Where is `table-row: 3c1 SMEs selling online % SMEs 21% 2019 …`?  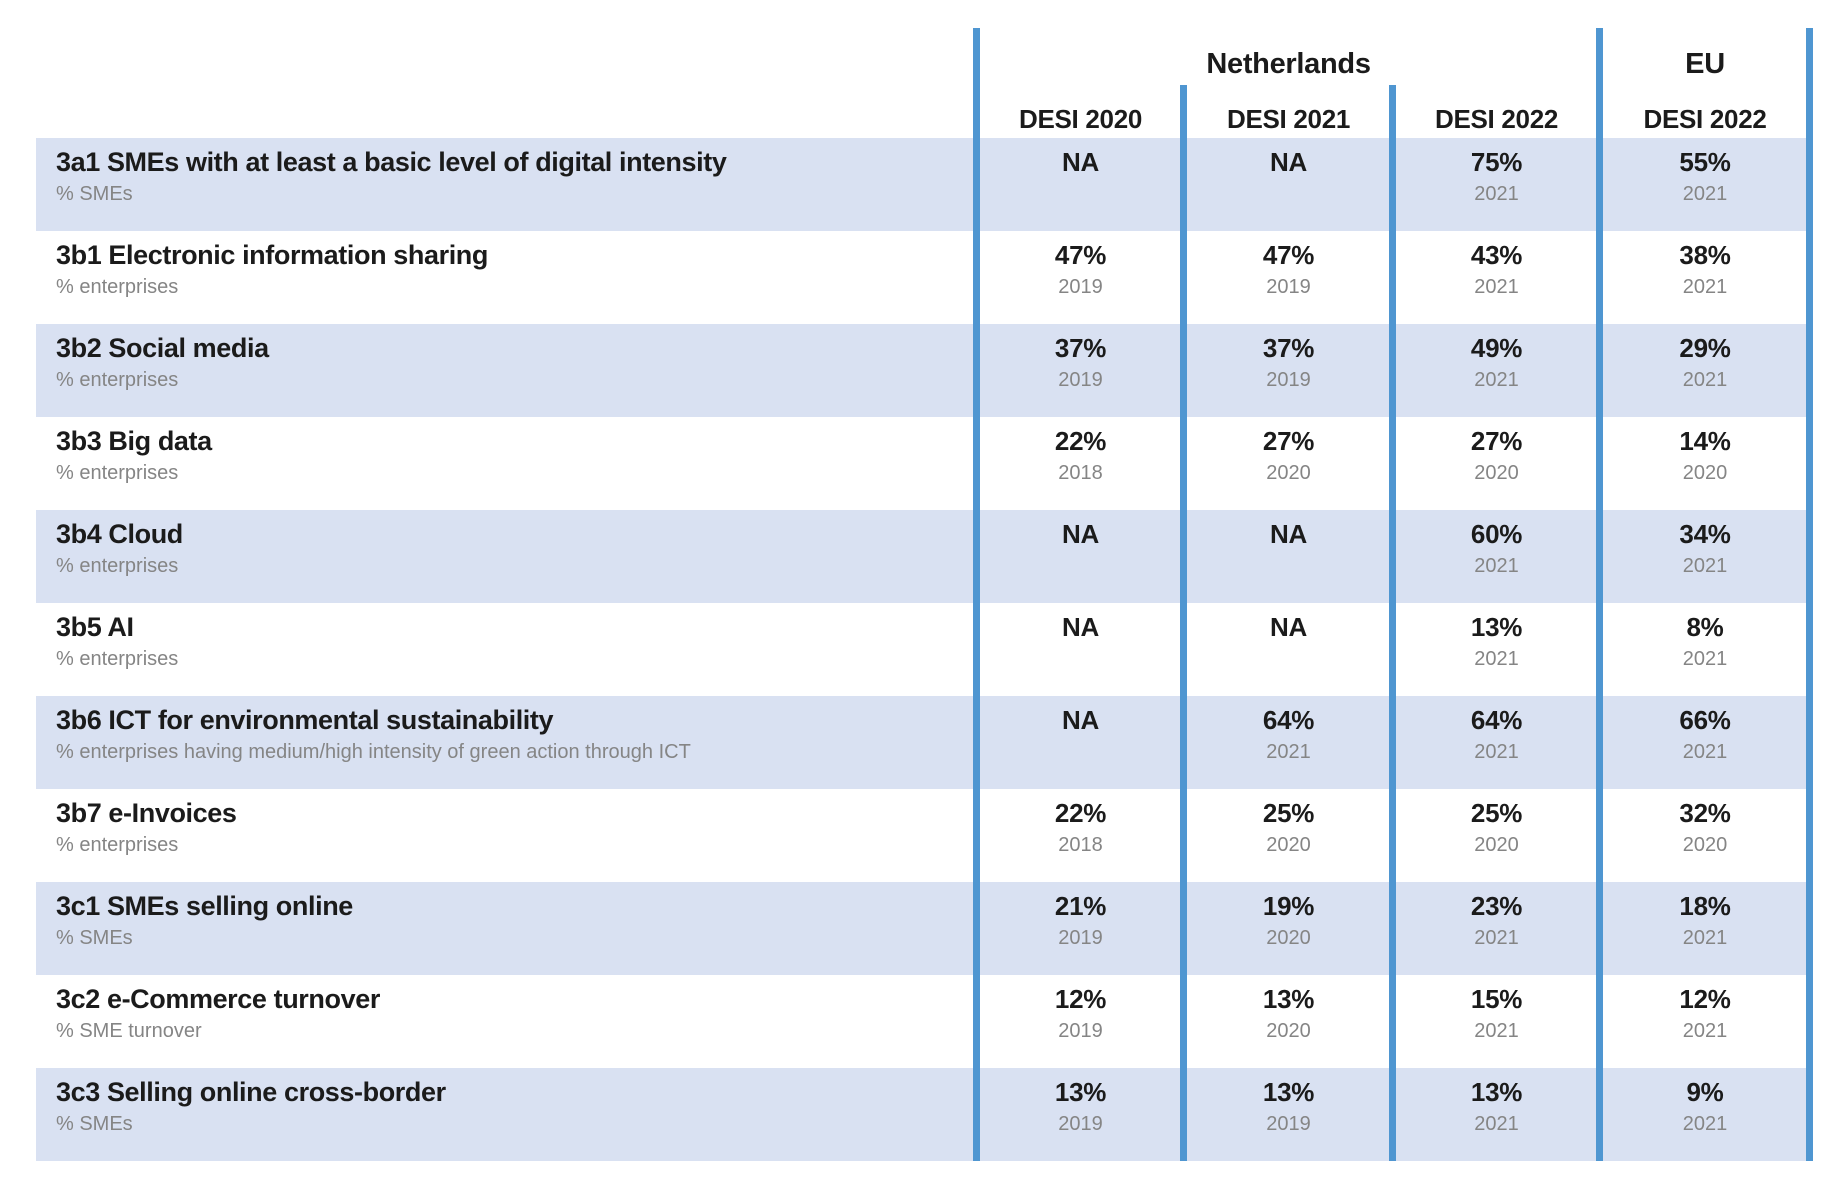
table-row: 3c1 SMEs selling online % SMEs 21% 2019 … is located at coordinates (923, 928).